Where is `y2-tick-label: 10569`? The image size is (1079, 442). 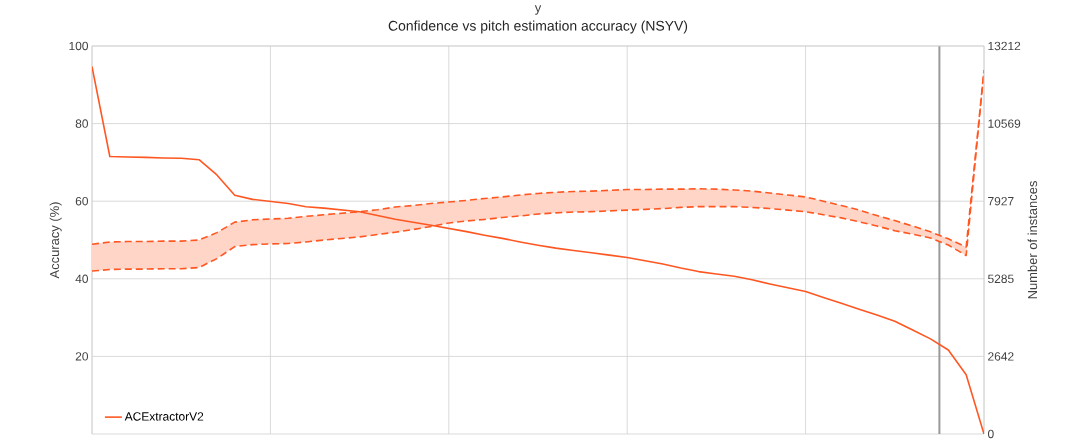 y2-tick-label: 10569 is located at coordinates (1004, 124).